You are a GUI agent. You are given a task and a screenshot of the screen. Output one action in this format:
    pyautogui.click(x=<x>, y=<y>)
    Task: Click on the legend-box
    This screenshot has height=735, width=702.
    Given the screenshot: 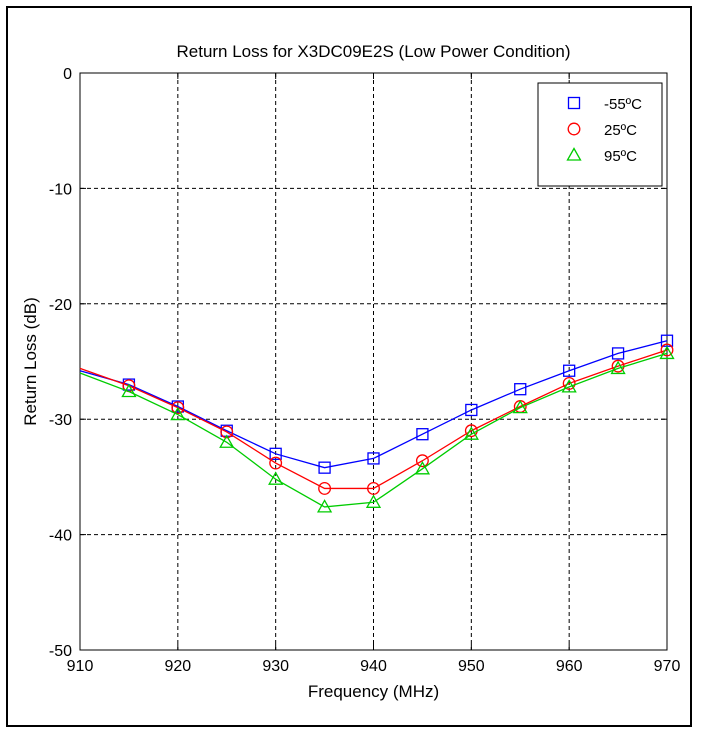 What is the action you would take?
    pyautogui.click(x=600, y=134)
    